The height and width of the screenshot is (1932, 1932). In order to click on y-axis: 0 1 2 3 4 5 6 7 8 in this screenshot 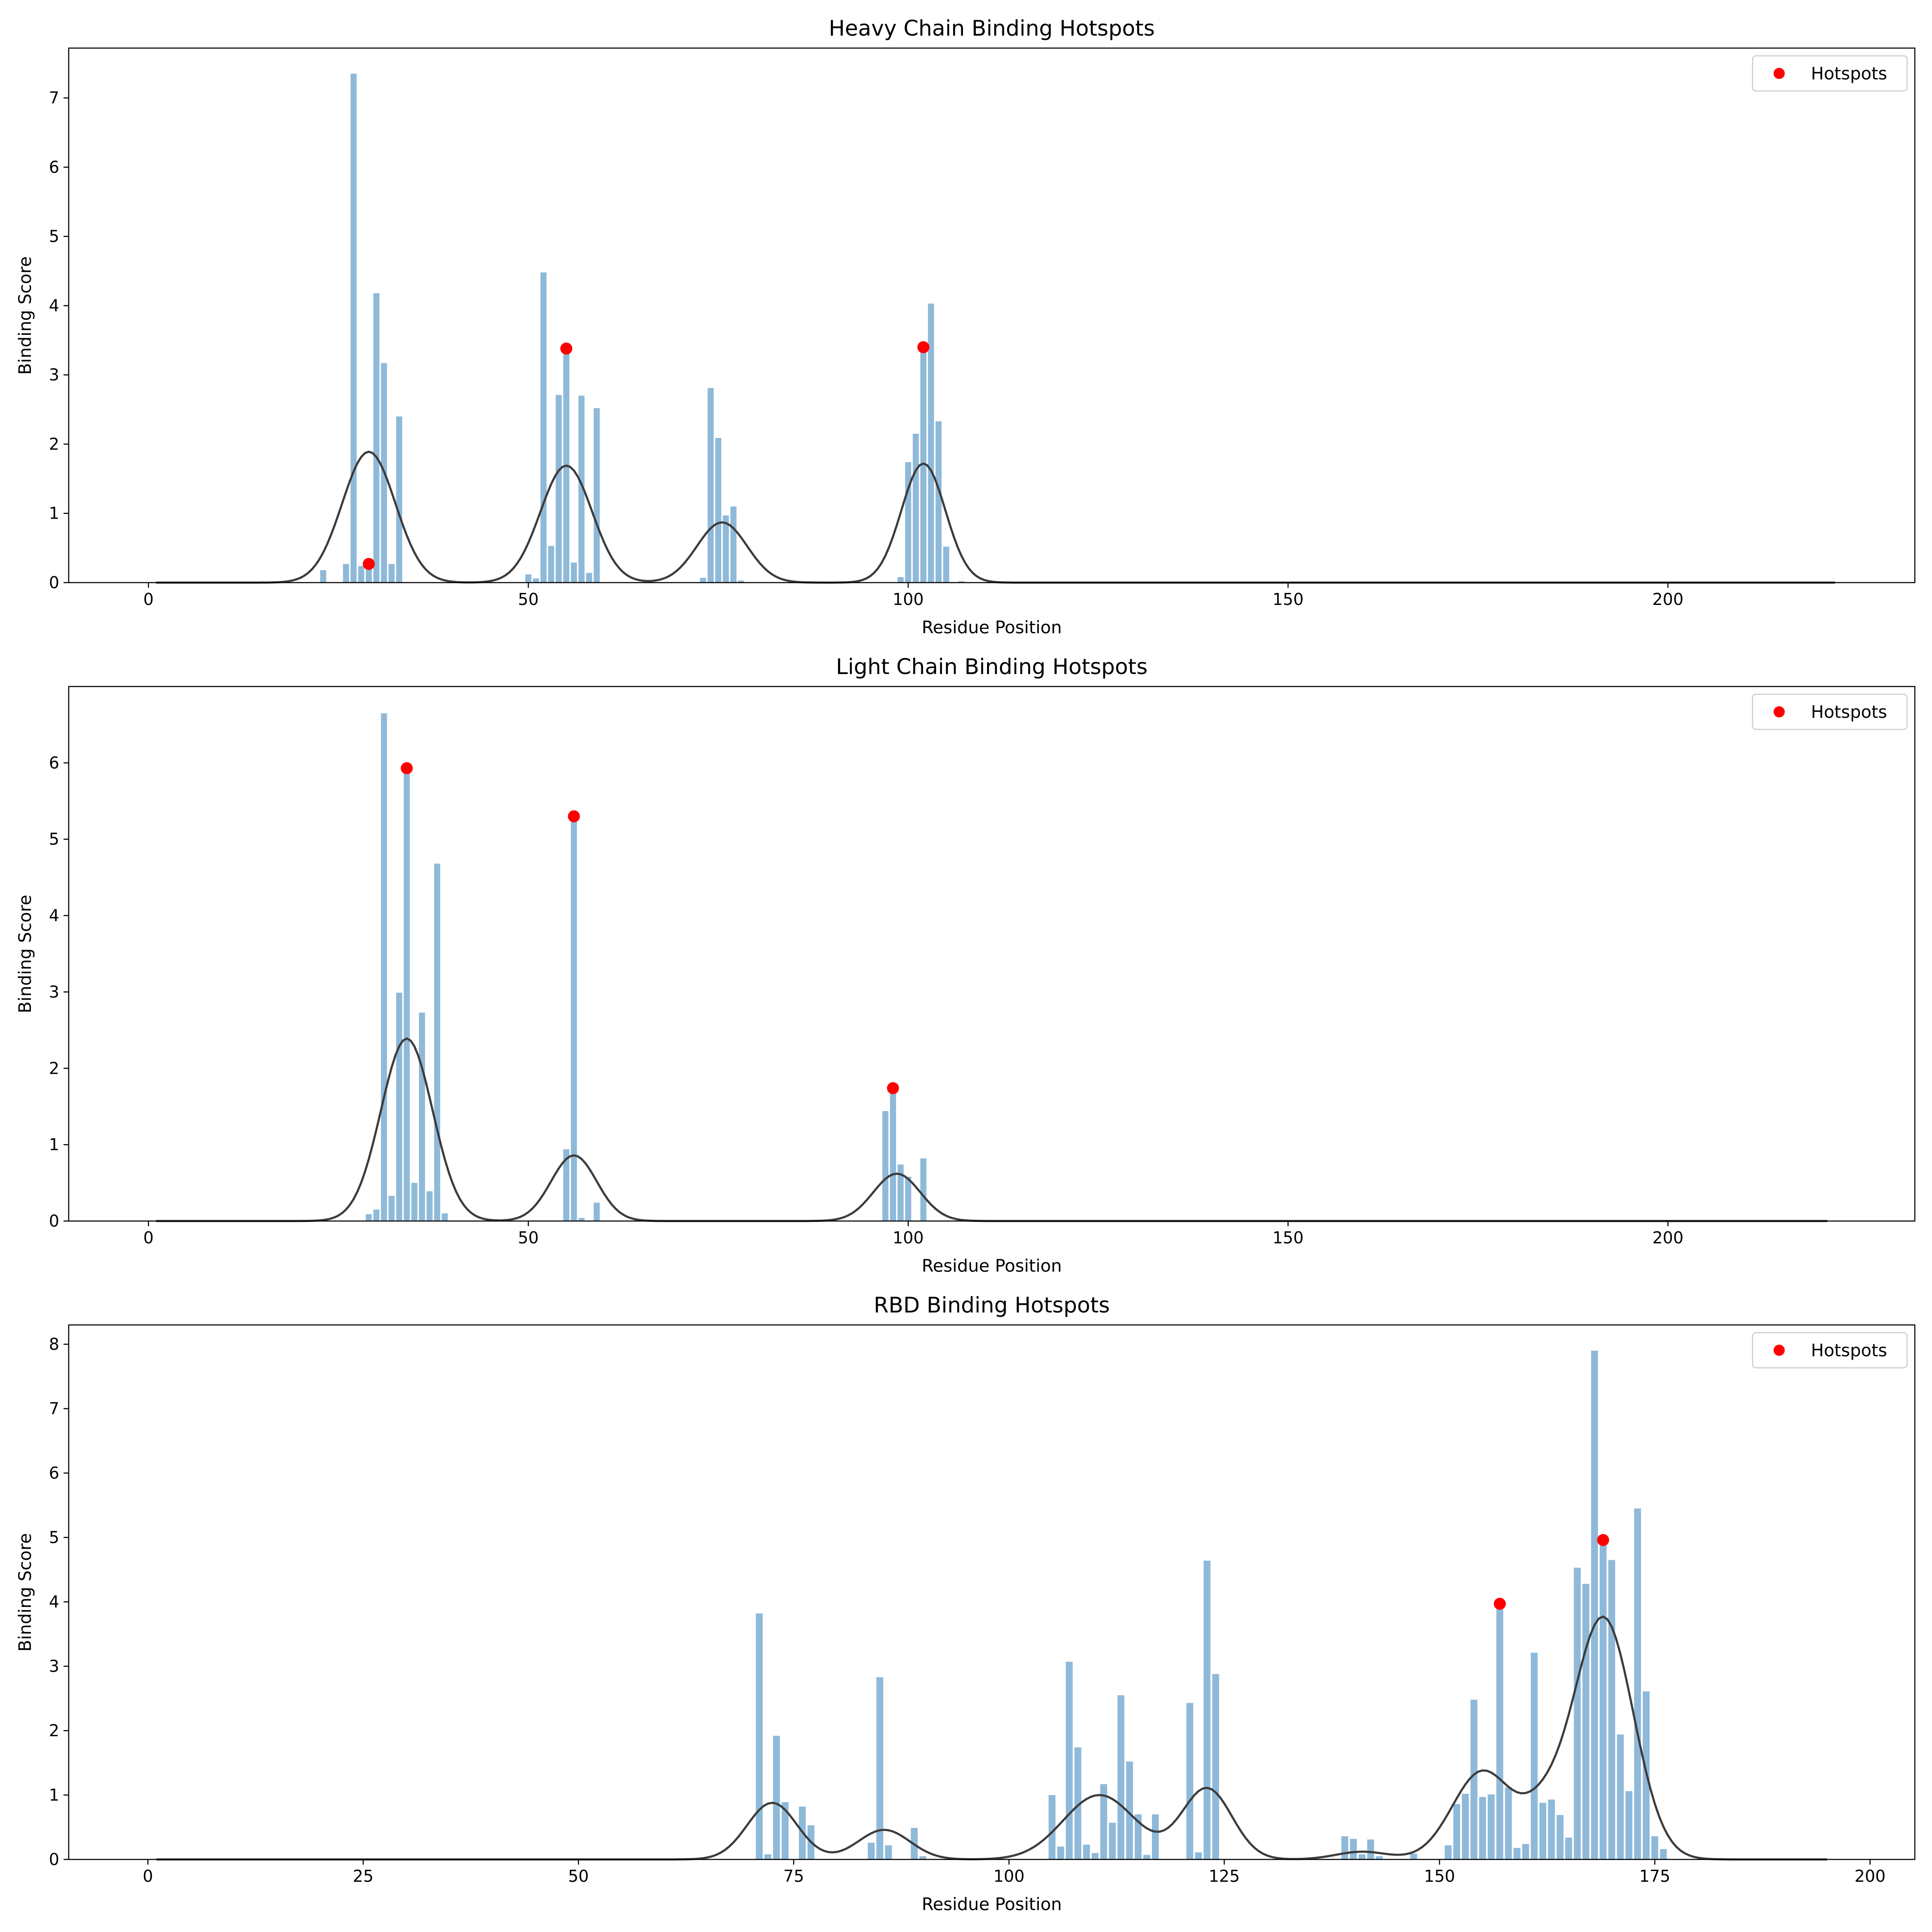, I will do `click(59, 1602)`.